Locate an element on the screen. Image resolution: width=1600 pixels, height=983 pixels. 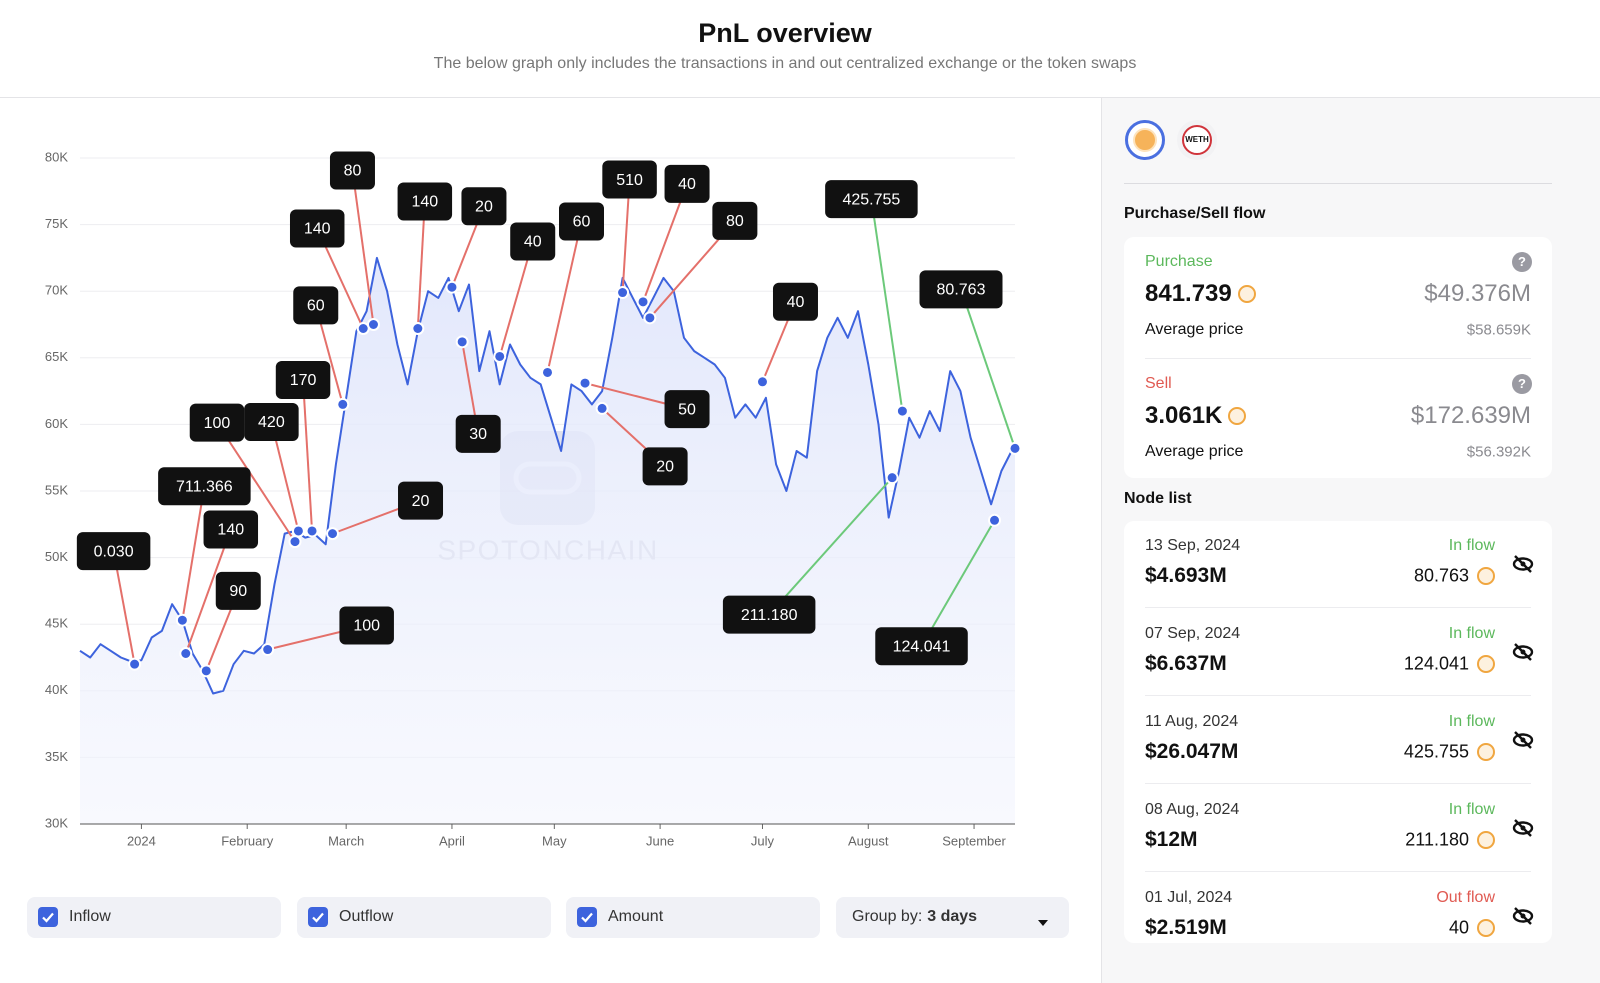
section-title: Node list is located at coordinates (1158, 498).